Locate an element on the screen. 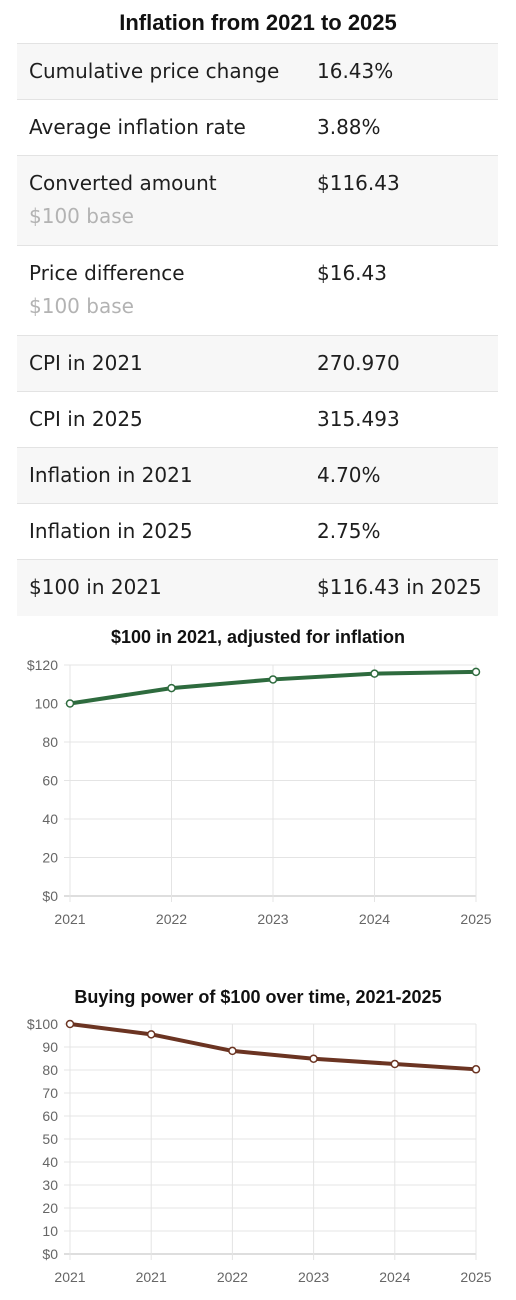 The width and height of the screenshot is (516, 1300). stats-value-cell: $116.43 in 2025 is located at coordinates (407, 587).